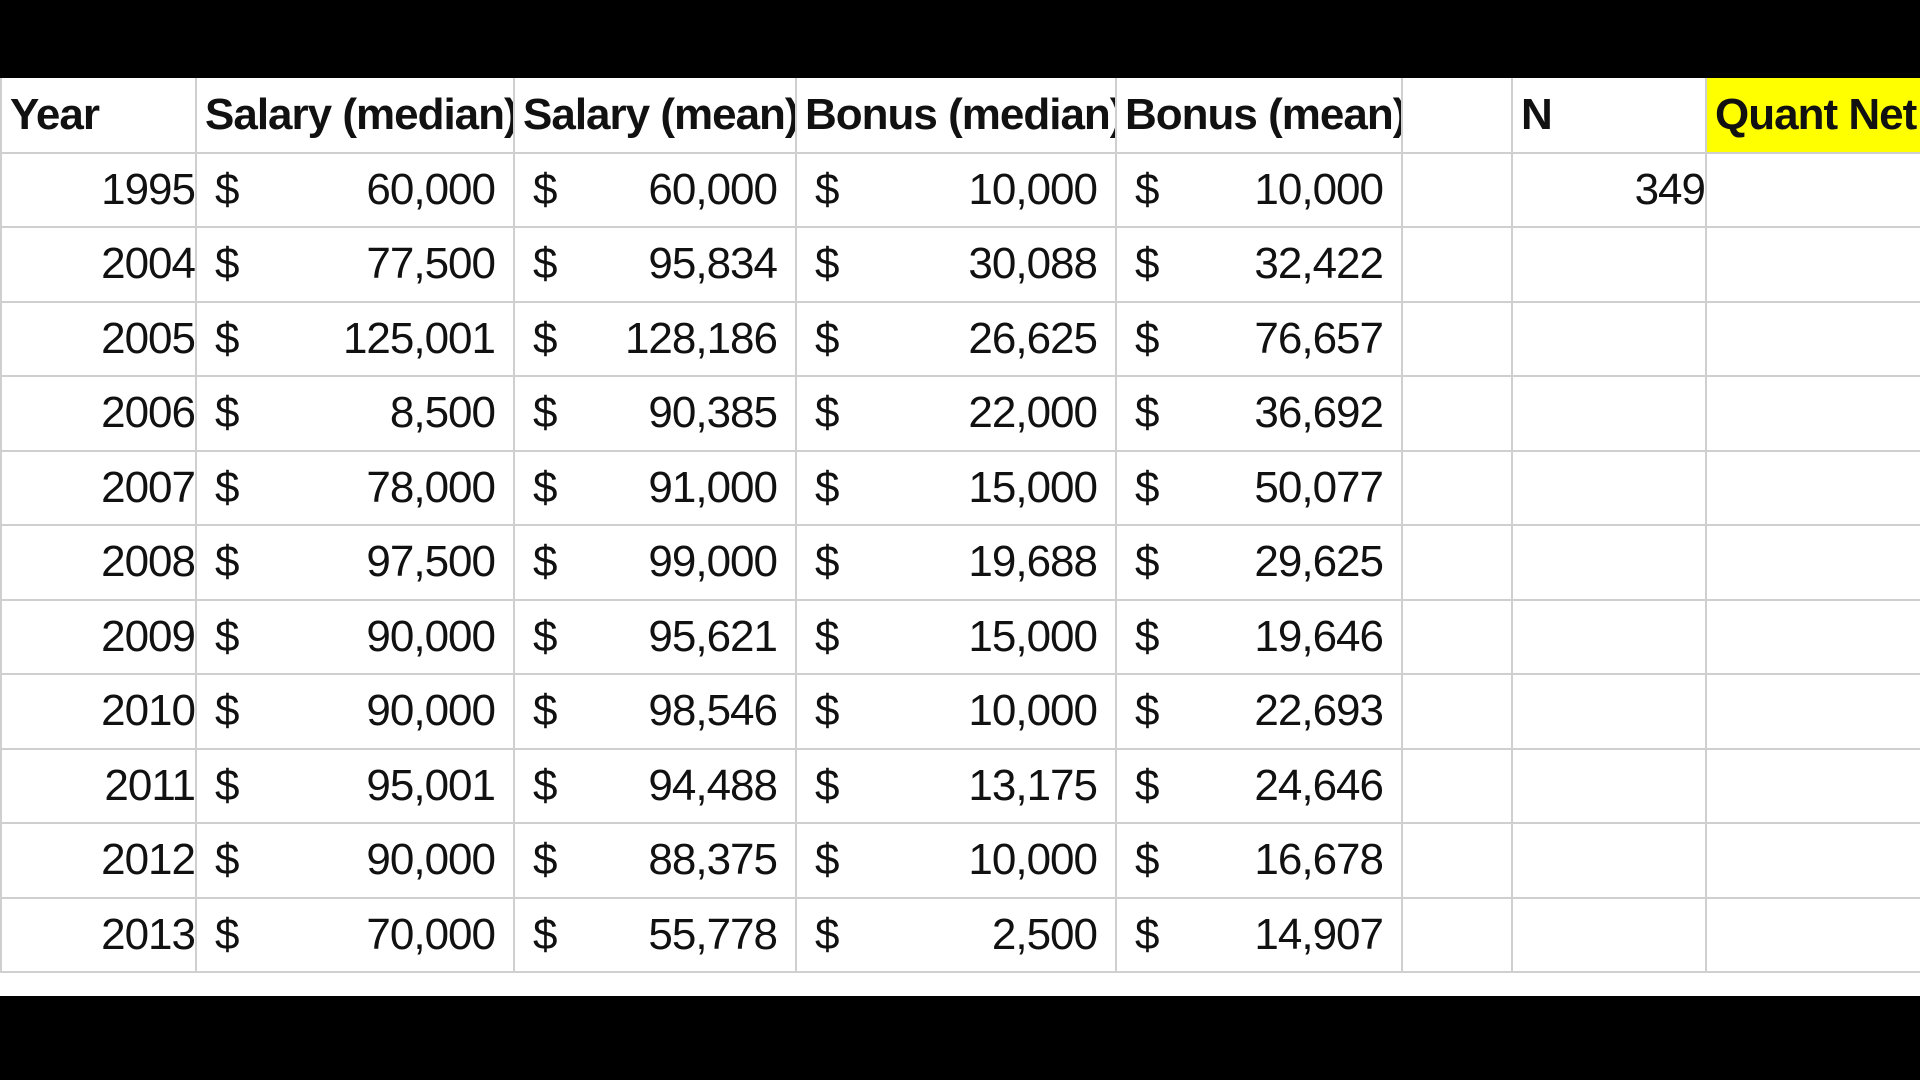  I want to click on cell-year: 2008, so click(98, 562).